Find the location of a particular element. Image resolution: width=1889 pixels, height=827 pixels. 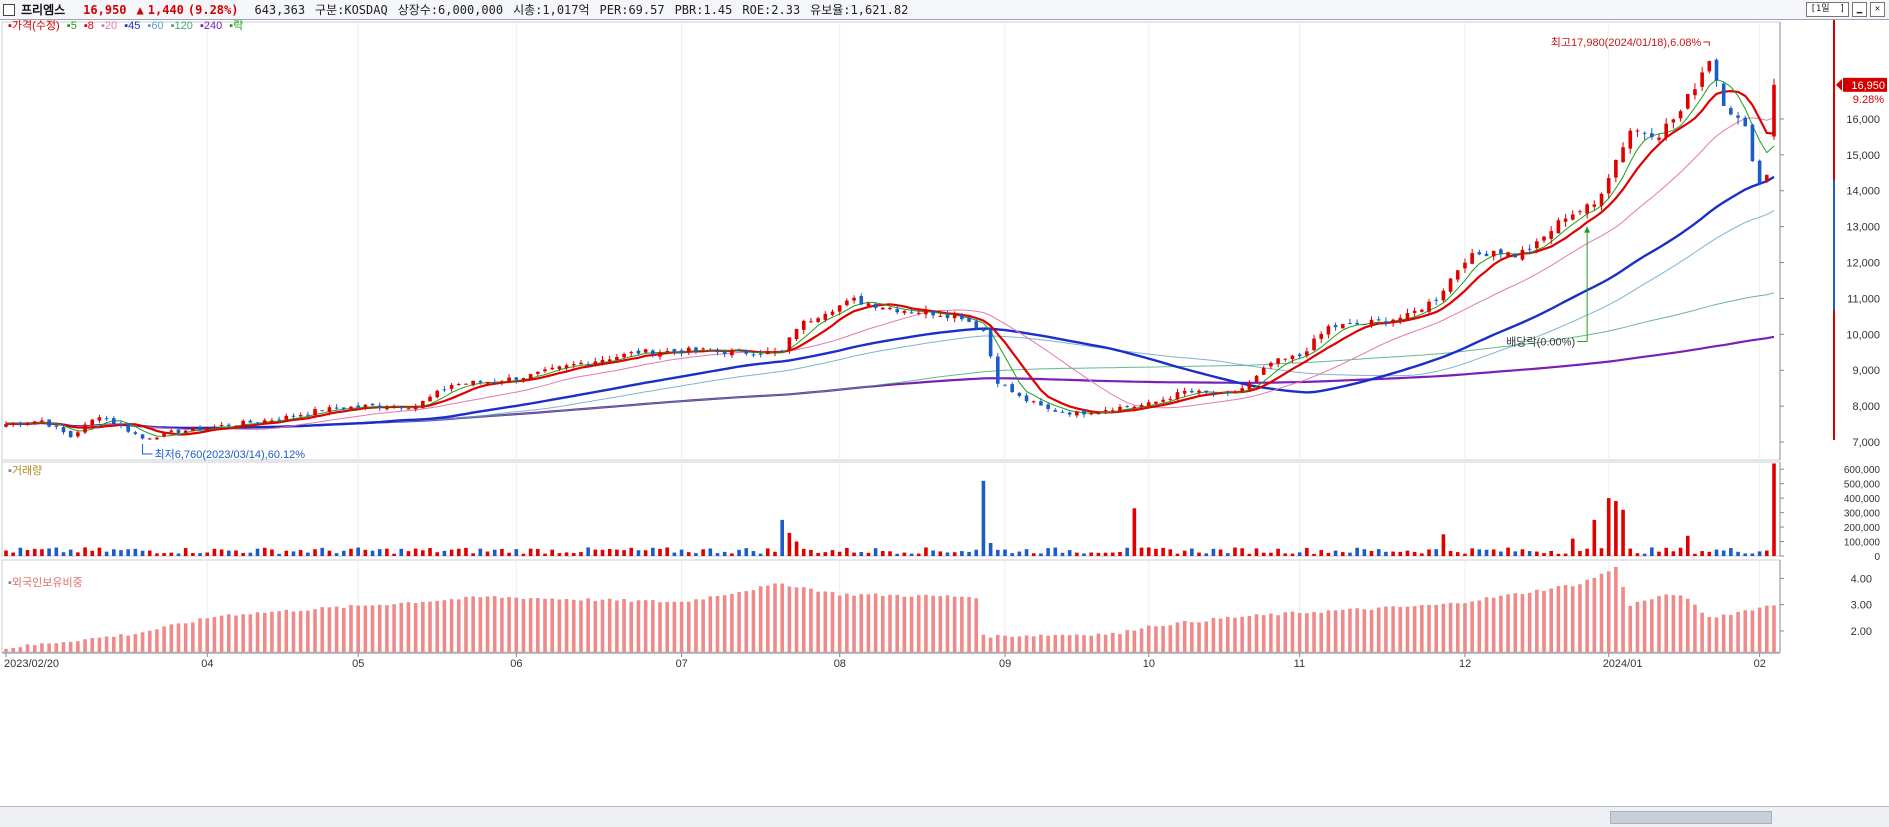

volume-tick-label: 400,000 is located at coordinates (1862, 499).